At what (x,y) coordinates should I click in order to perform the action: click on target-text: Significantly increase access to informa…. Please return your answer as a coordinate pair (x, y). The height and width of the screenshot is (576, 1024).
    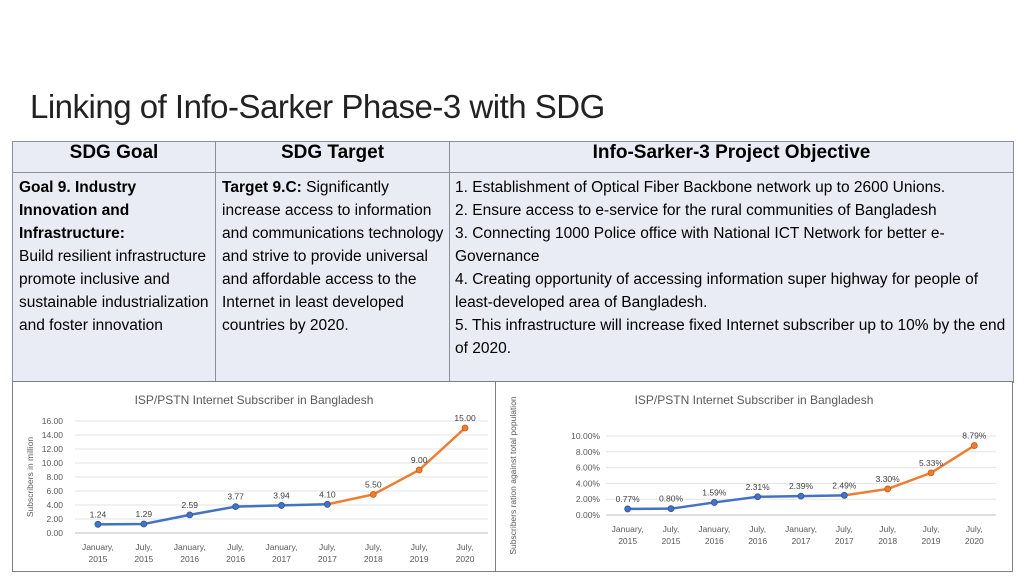
    Looking at the image, I should click on (333, 256).